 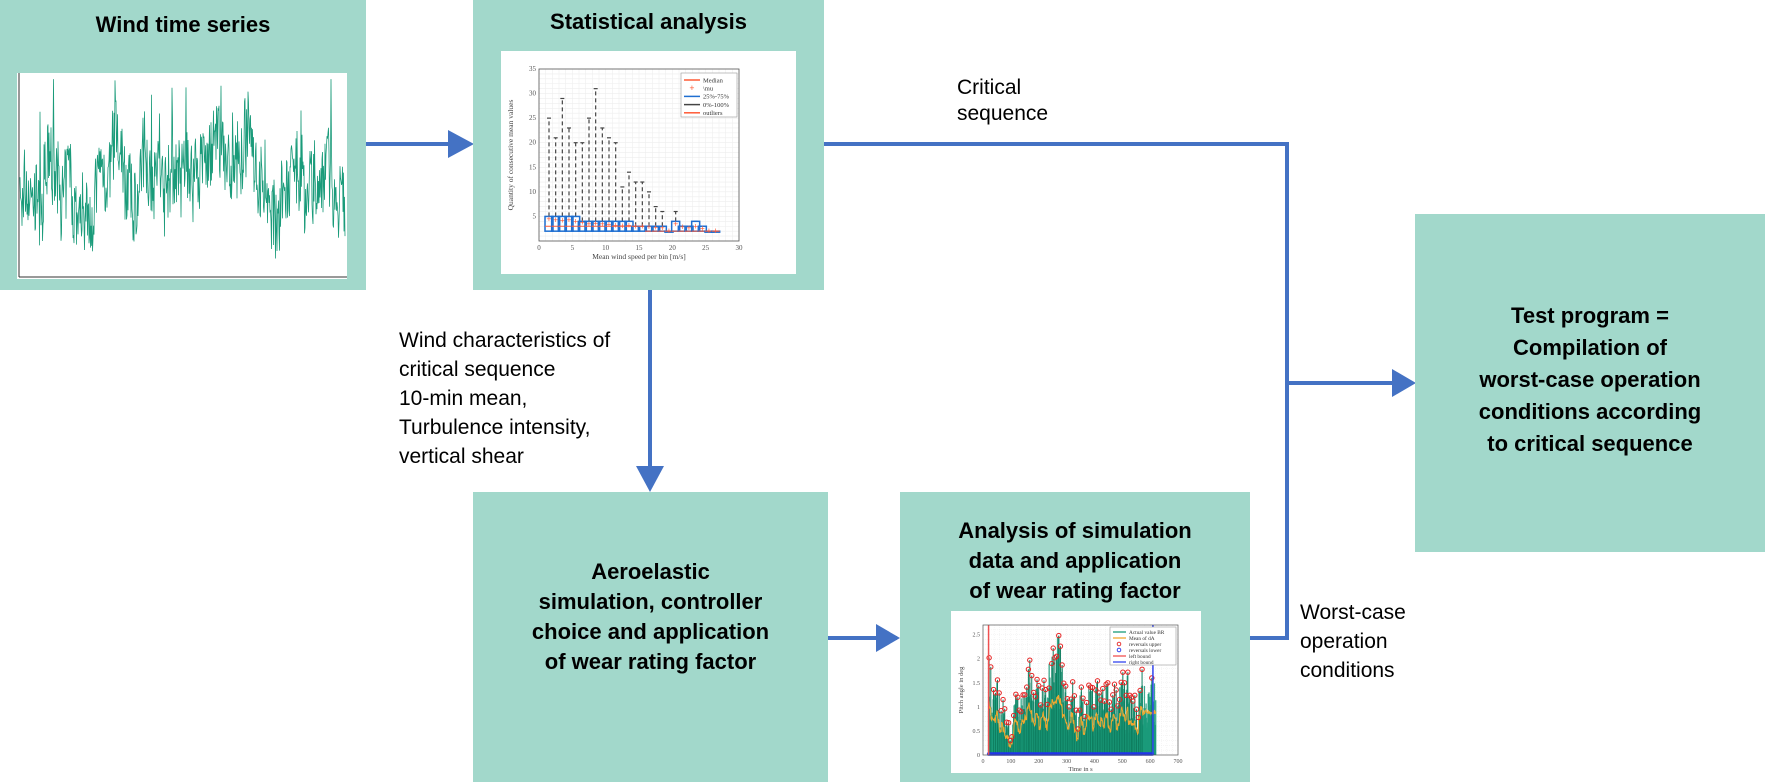 I want to click on x-tick-label: 400, so click(x=1094, y=762).